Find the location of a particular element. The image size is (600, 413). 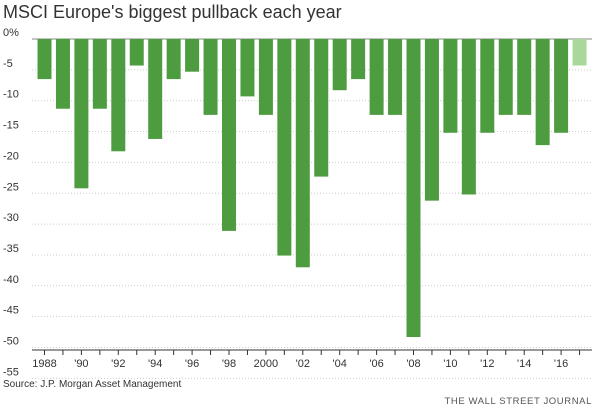

y-tick-label: -55 is located at coordinates (11, 372).